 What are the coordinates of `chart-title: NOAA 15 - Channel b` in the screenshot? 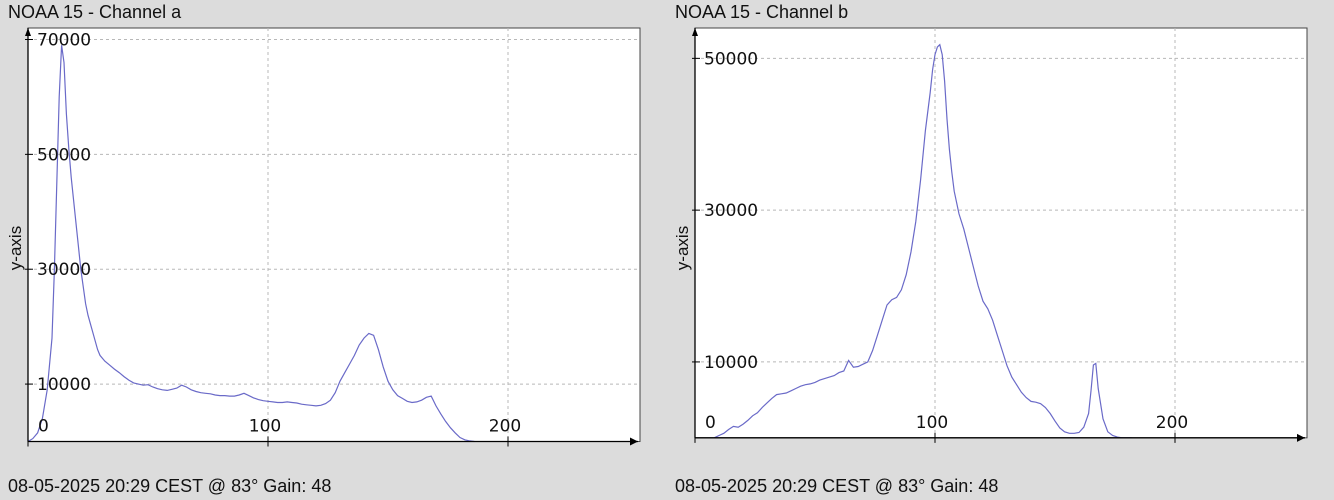 It's located at (762, 12).